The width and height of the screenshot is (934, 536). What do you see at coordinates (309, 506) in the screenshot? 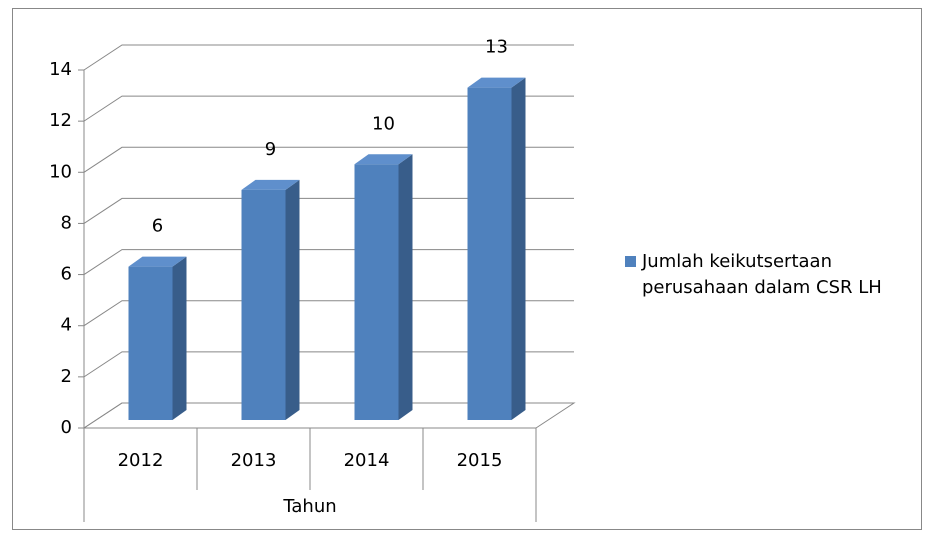
I see `x-axis-title: Tahun` at bounding box center [309, 506].